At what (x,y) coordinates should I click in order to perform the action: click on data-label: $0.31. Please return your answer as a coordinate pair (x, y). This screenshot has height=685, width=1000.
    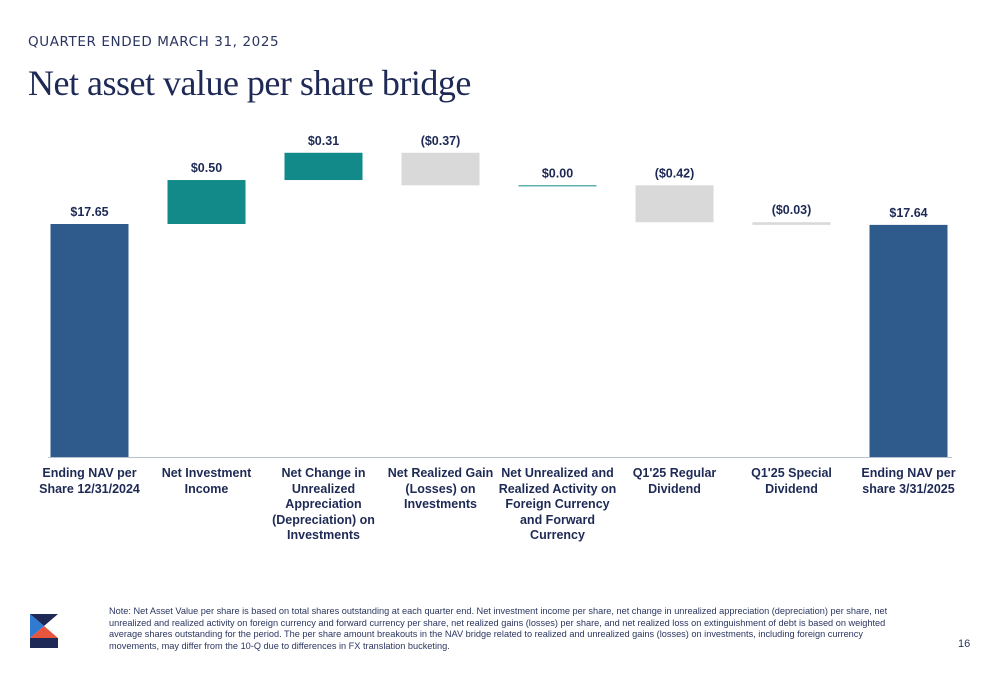
    Looking at the image, I should click on (323, 141).